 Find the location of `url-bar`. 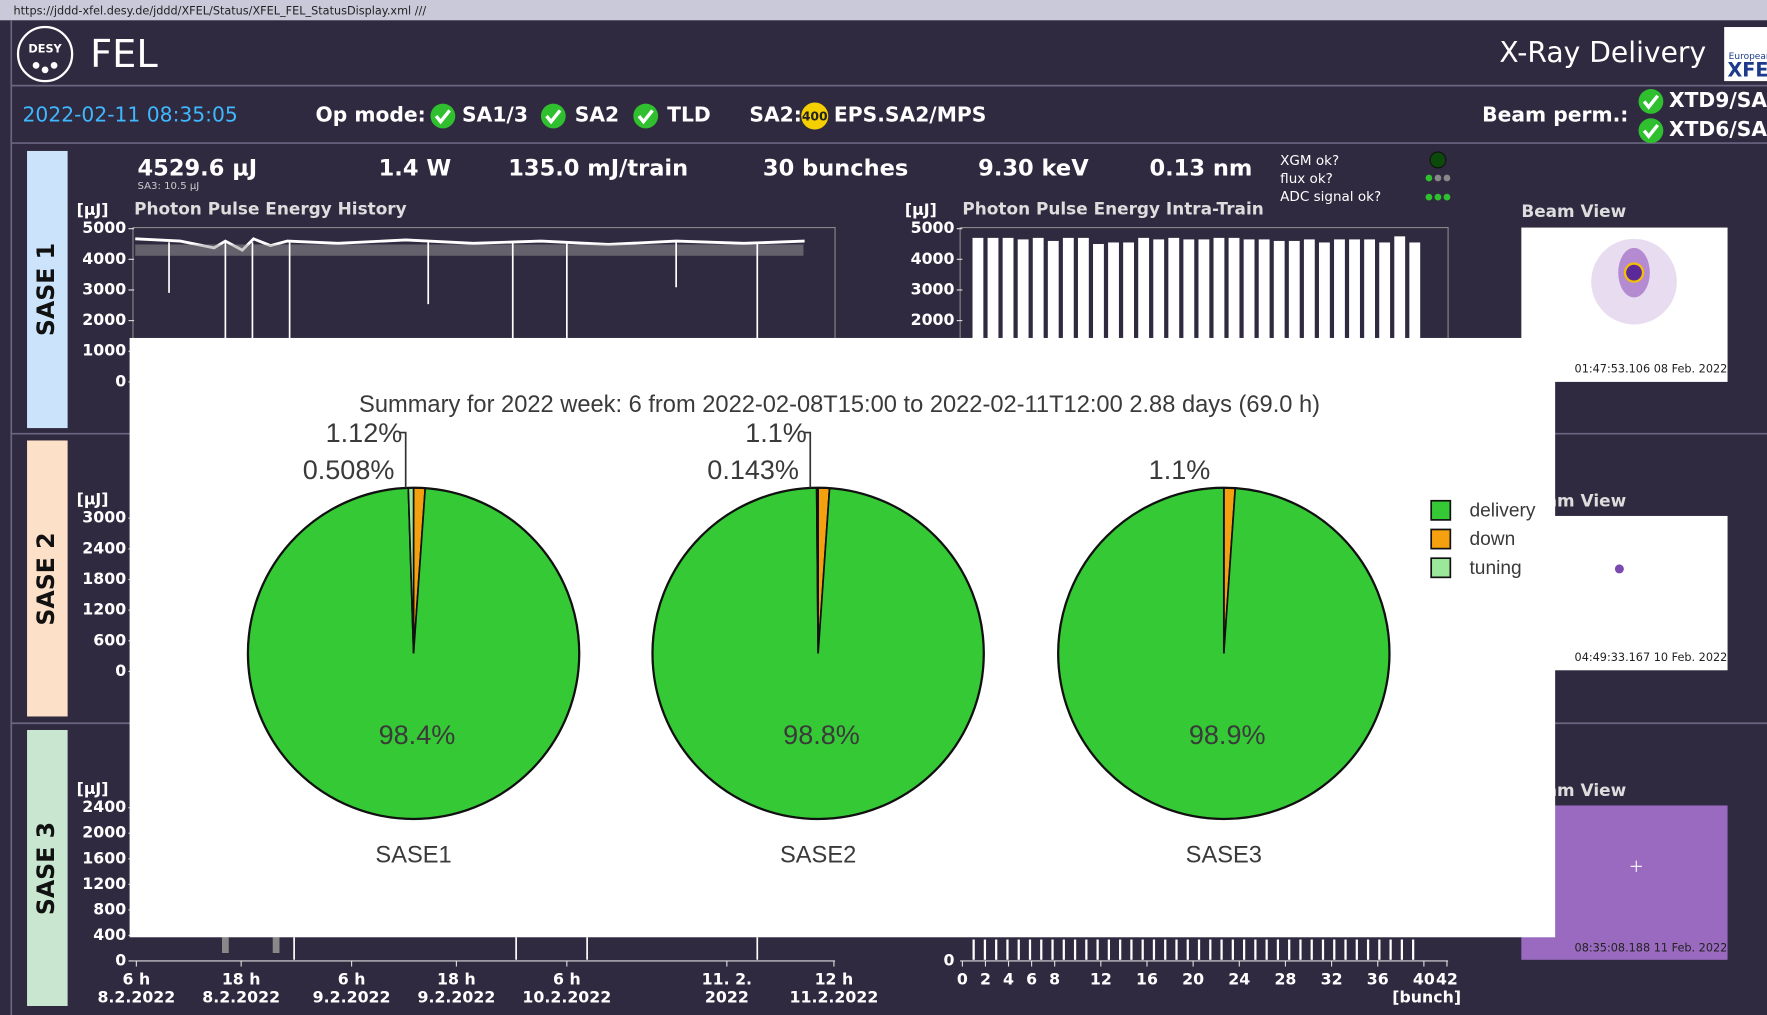

url-bar is located at coordinates (883, 10).